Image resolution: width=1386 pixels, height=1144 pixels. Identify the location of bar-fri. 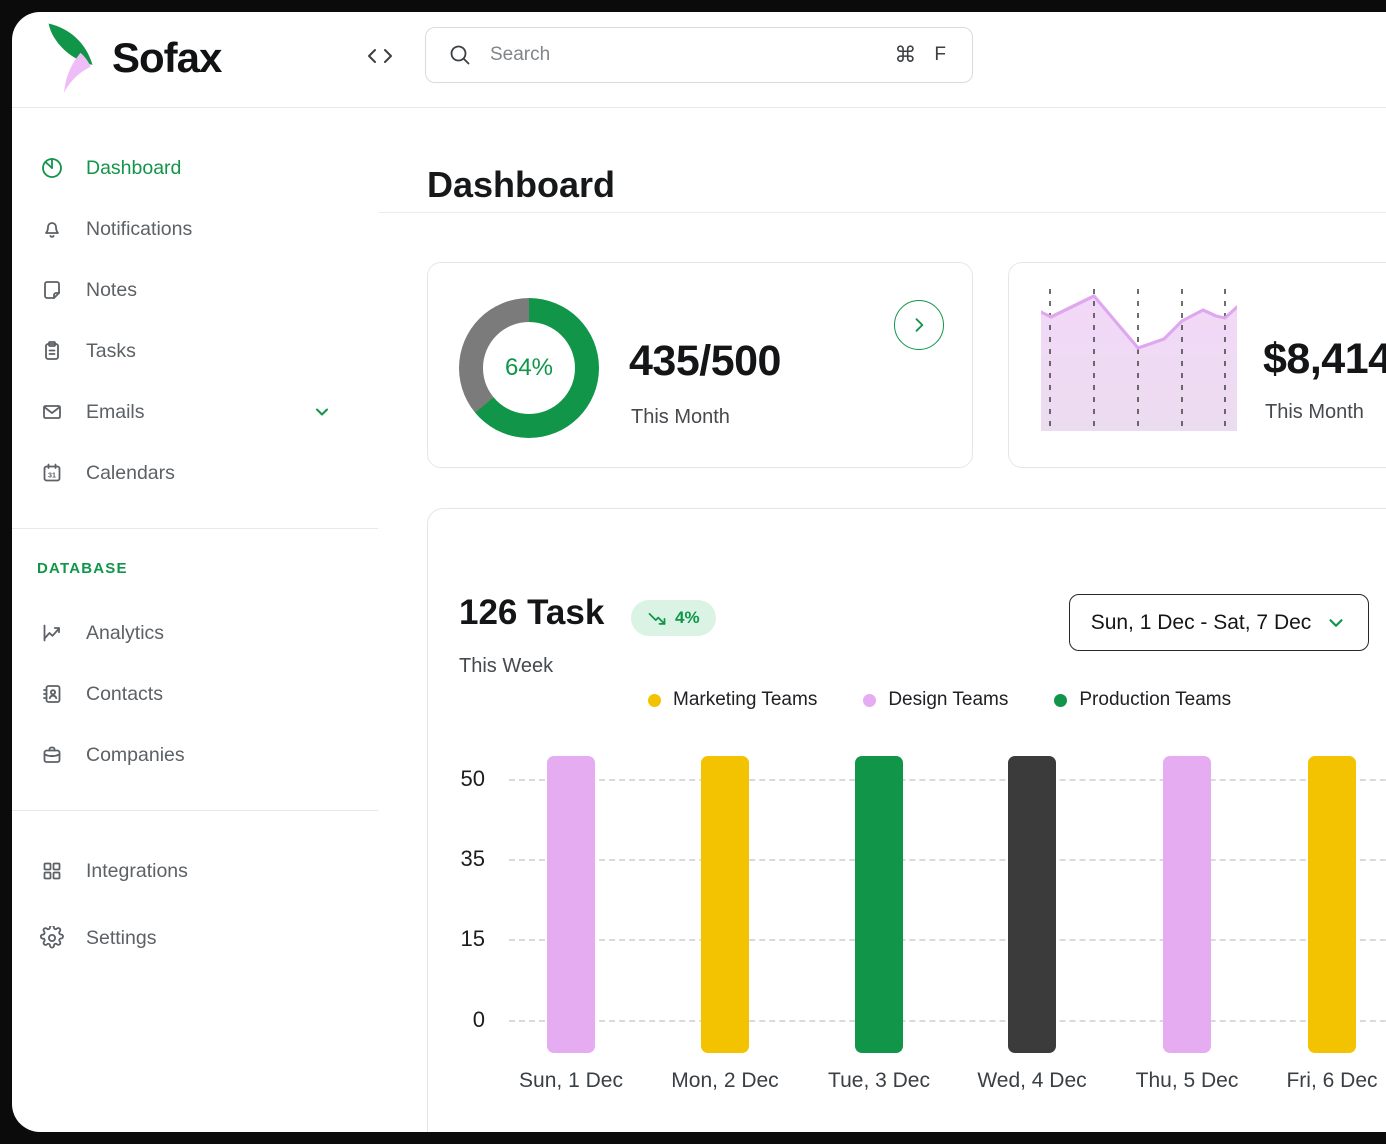
(1332, 904).